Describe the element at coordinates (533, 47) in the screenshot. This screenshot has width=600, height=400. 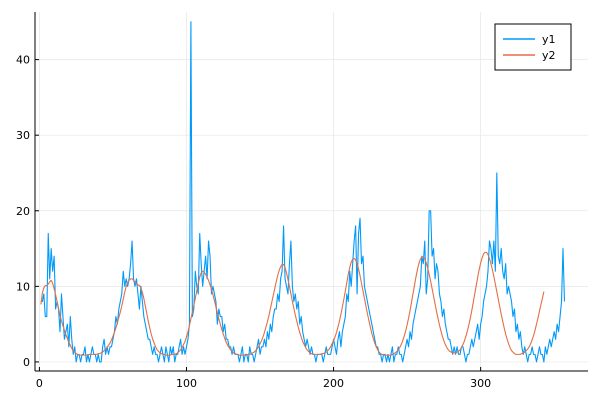
I see `legend-box` at that location.